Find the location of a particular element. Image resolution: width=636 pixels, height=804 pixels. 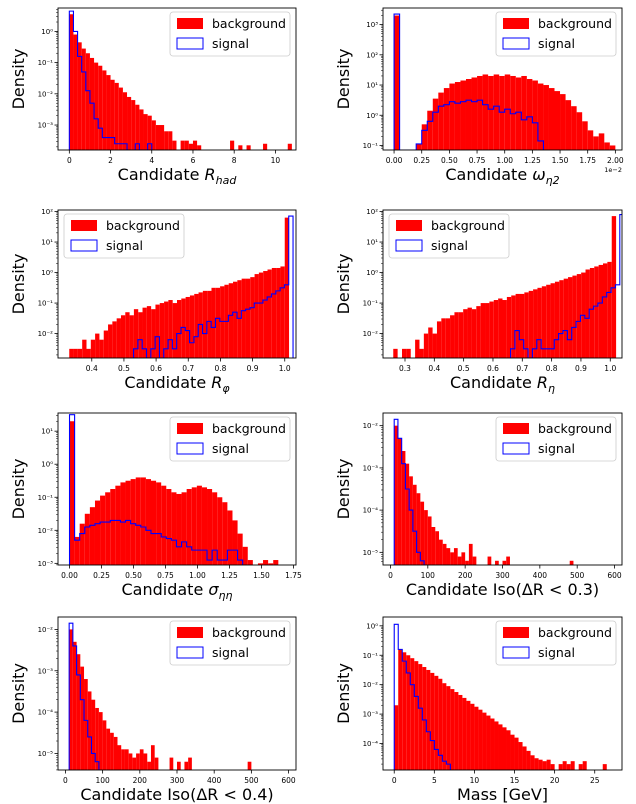

legend-swatch-background is located at coordinates (190, 632).